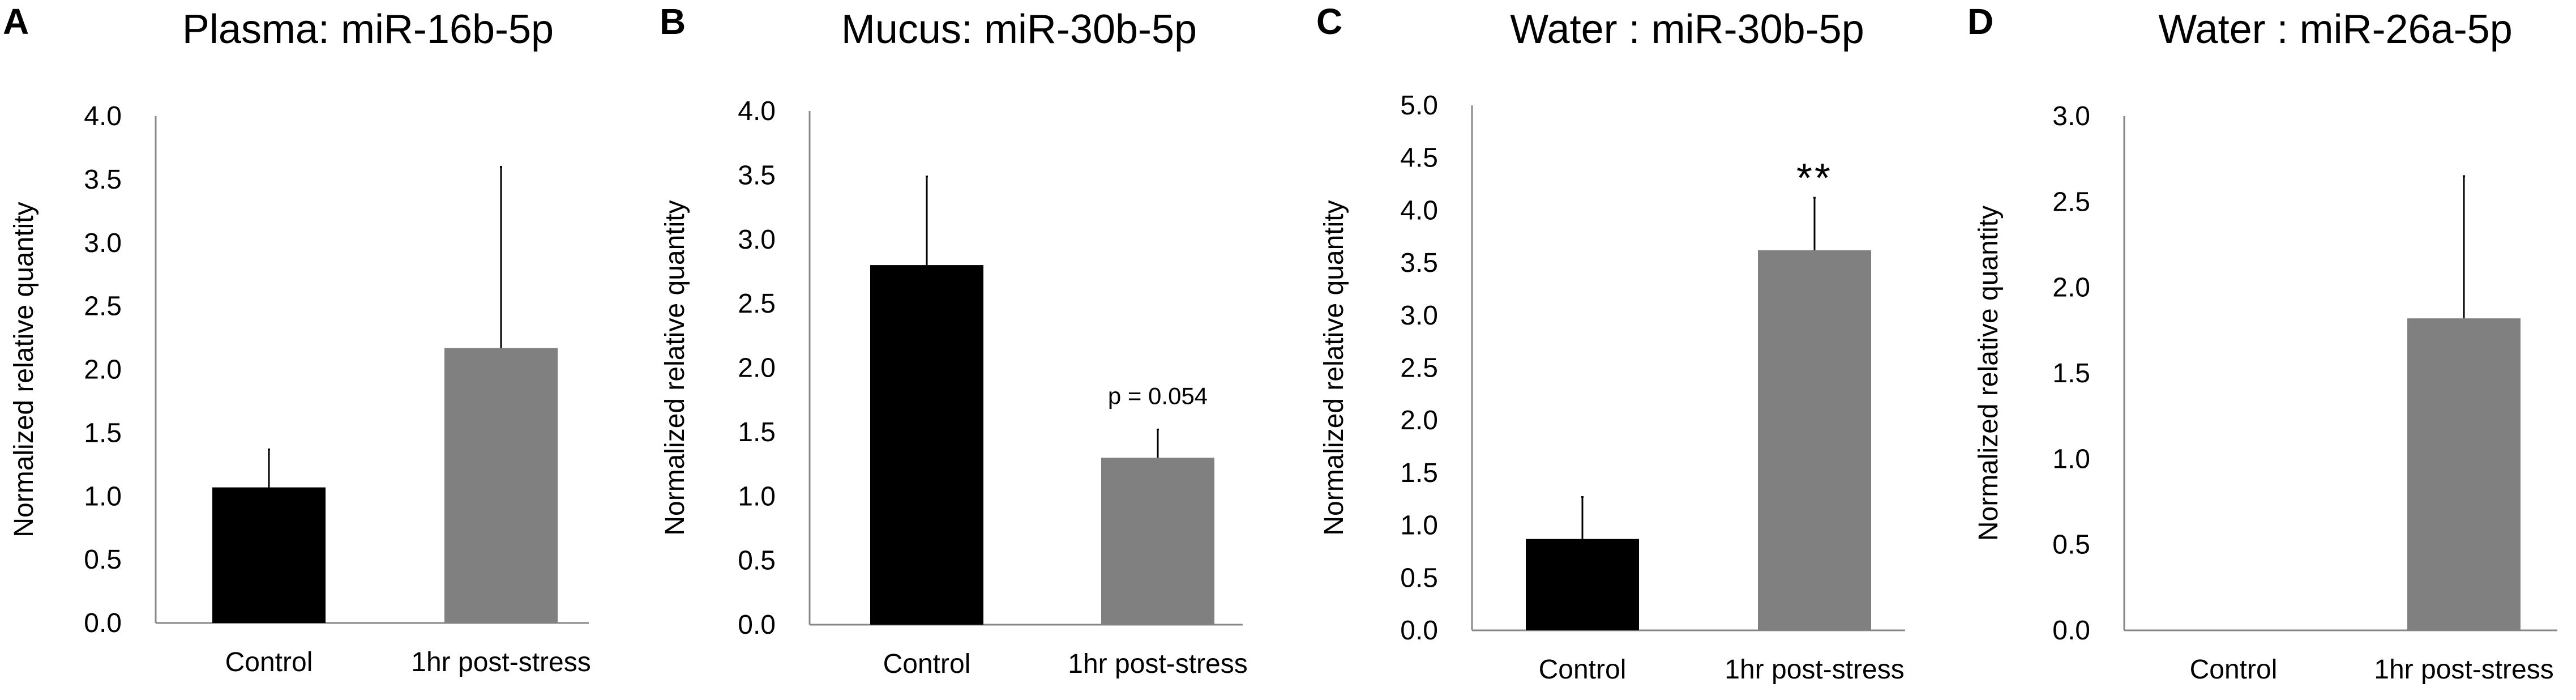 The width and height of the screenshot is (2576, 700). What do you see at coordinates (103, 560) in the screenshot?
I see `panel-a-y-tick-label: 0.5` at bounding box center [103, 560].